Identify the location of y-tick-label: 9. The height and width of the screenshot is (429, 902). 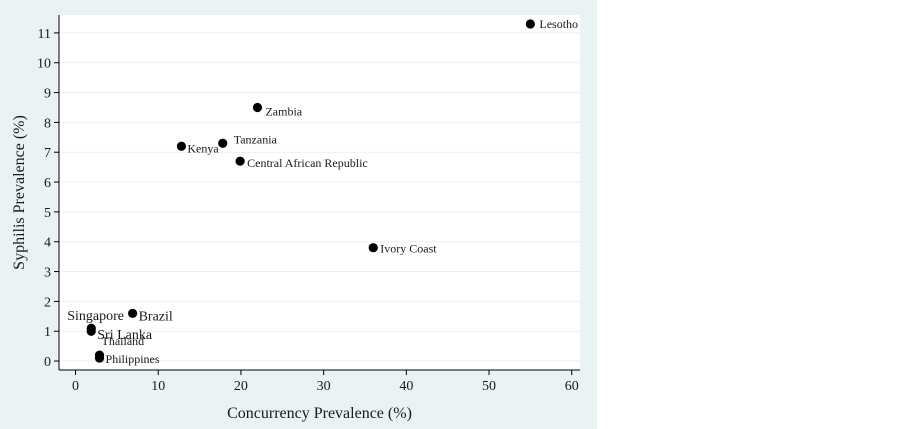
(47, 94).